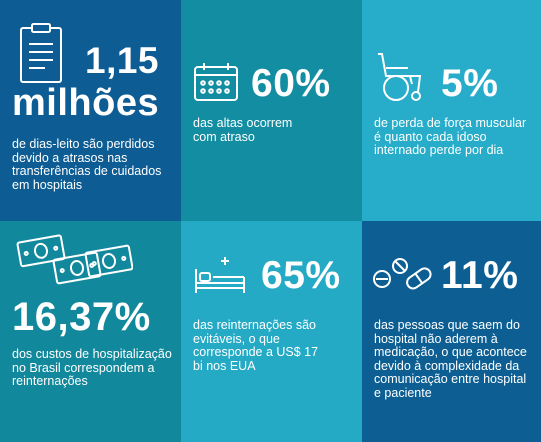  What do you see at coordinates (470, 83) in the screenshot?
I see `stat-value: 5%` at bounding box center [470, 83].